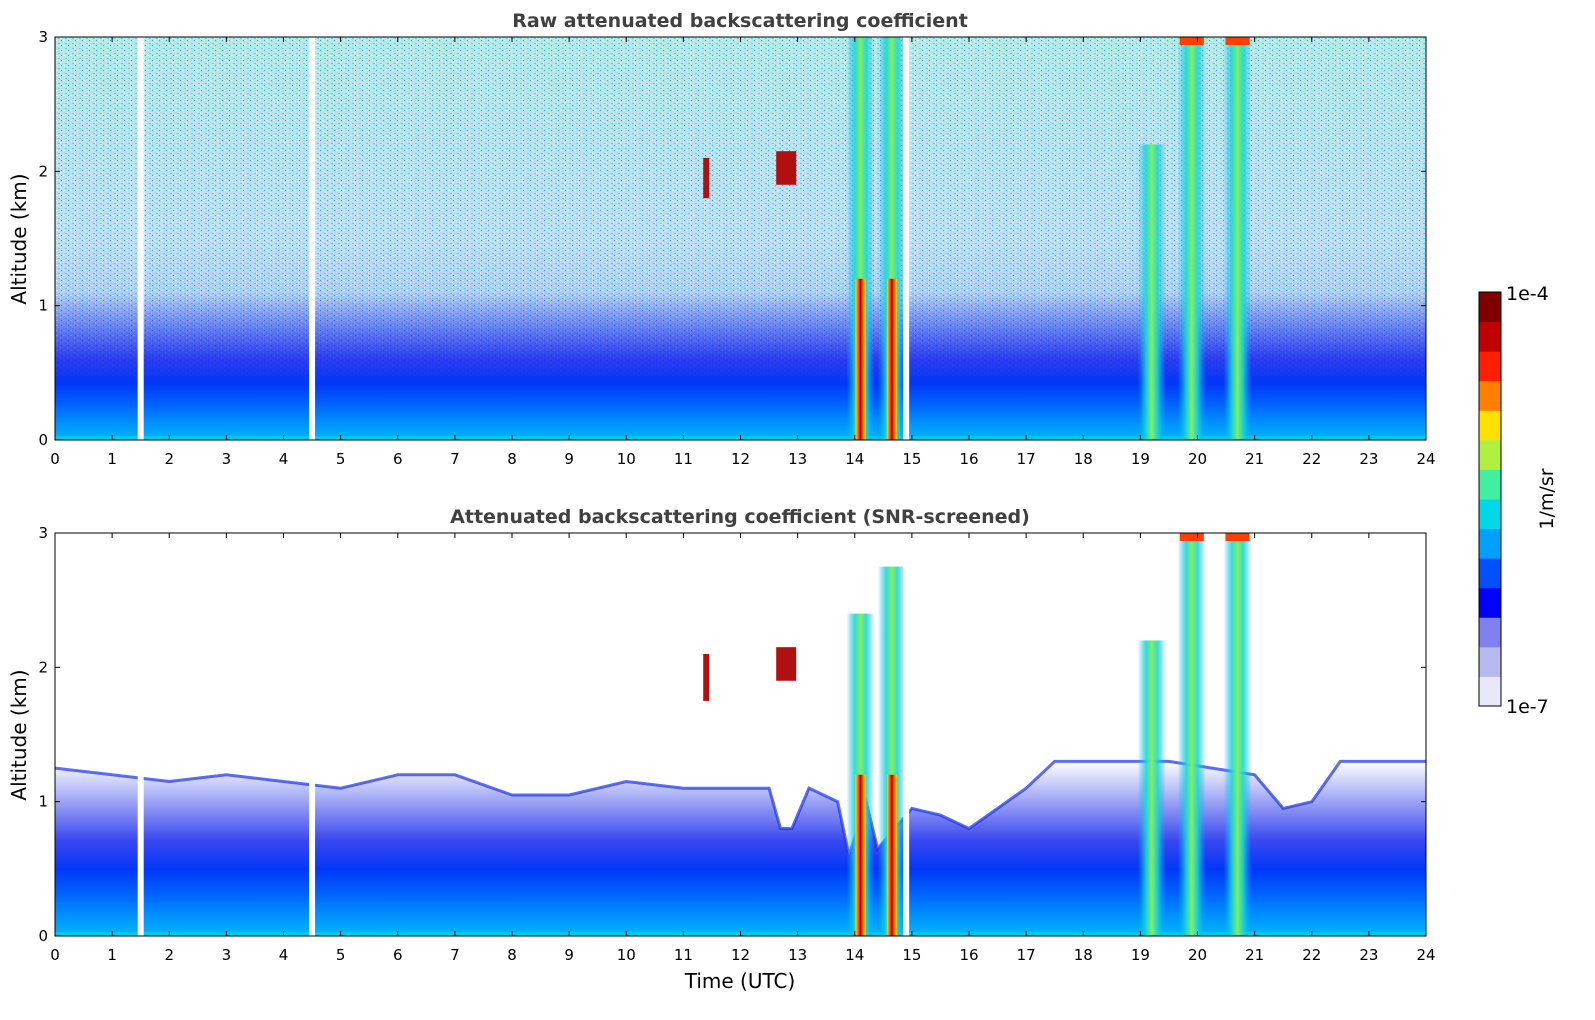 The width and height of the screenshot is (1595, 1020). Describe the element at coordinates (683, 459) in the screenshot. I see `x-tick-label: 11` at that location.